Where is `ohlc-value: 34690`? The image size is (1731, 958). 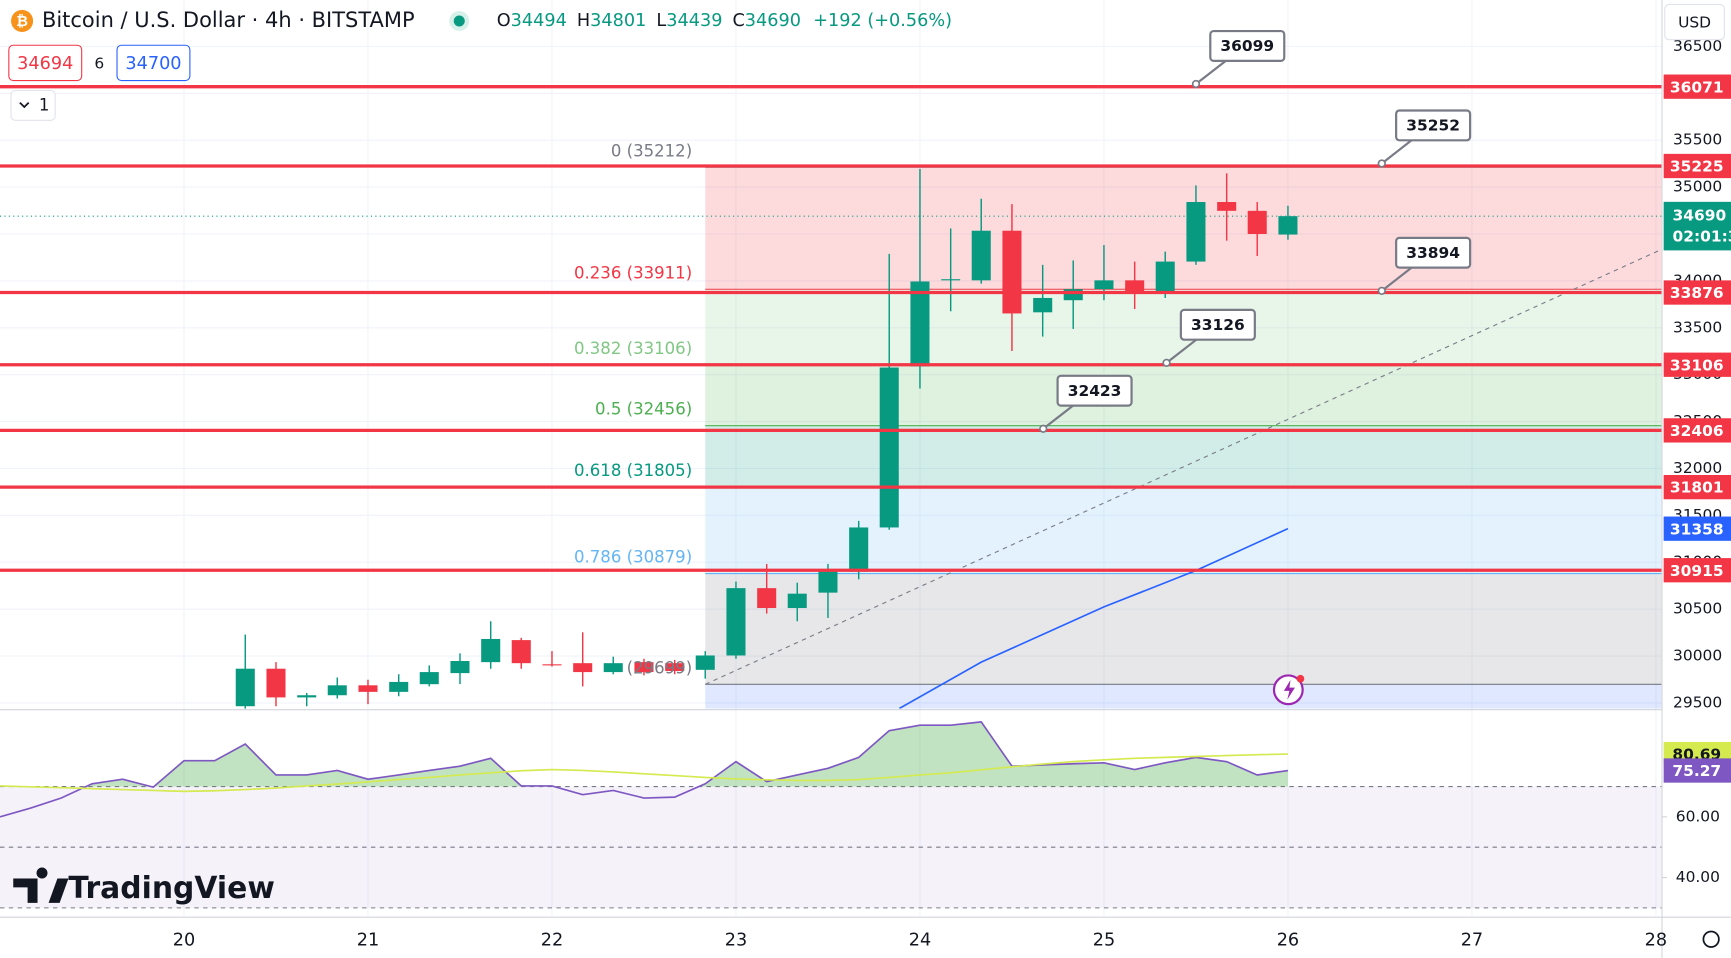 ohlc-value: 34690 is located at coordinates (773, 21).